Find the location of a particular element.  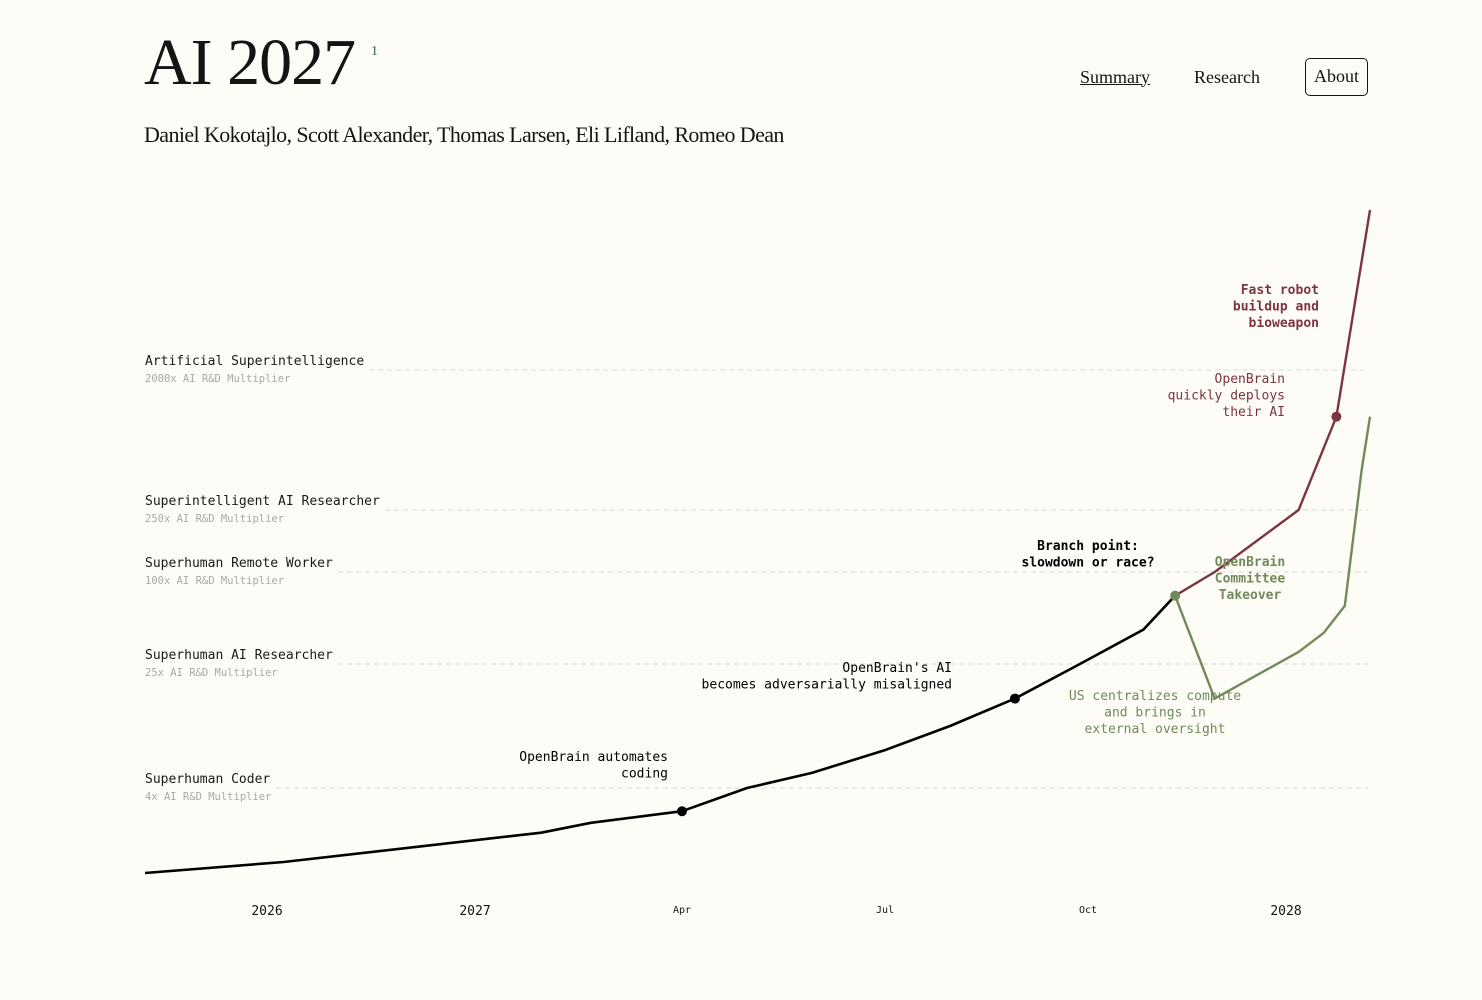

x-tick-label-5: 2028 is located at coordinates (1285, 911).